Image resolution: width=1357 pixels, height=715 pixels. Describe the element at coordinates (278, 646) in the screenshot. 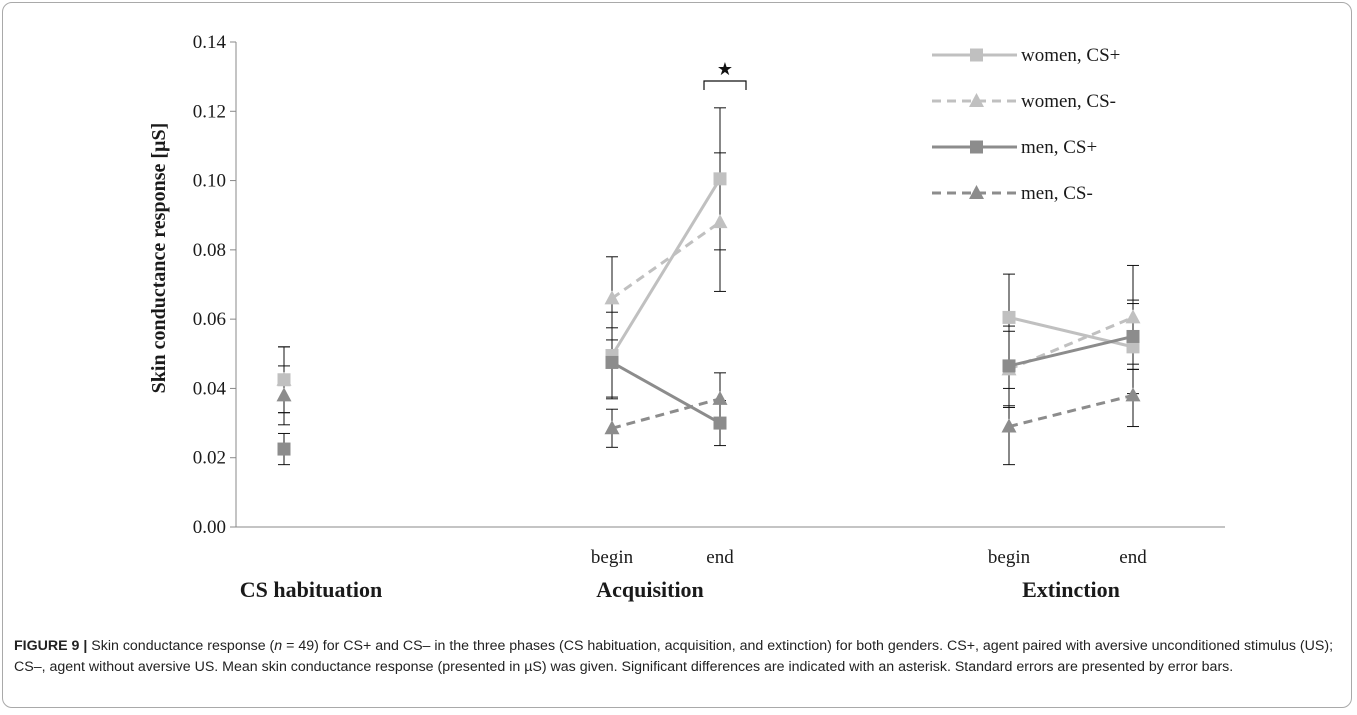

I see `caption-n-symbol: n` at that location.